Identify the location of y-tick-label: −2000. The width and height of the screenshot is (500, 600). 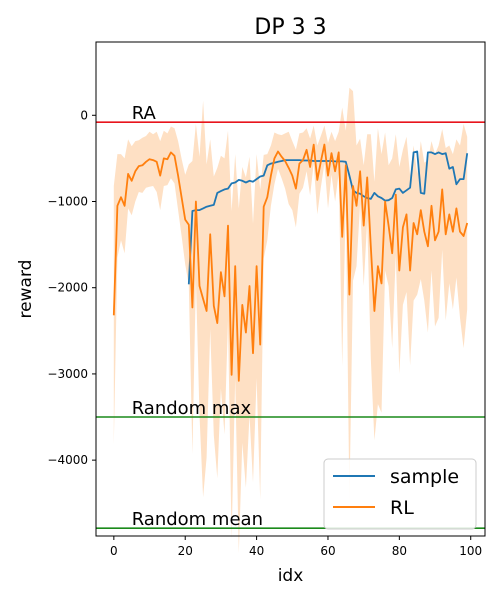
(67, 288).